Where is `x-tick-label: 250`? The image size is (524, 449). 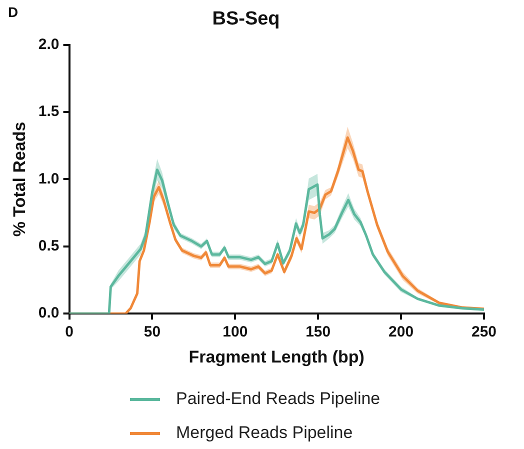 x-tick-label: 250 is located at coordinates (484, 332).